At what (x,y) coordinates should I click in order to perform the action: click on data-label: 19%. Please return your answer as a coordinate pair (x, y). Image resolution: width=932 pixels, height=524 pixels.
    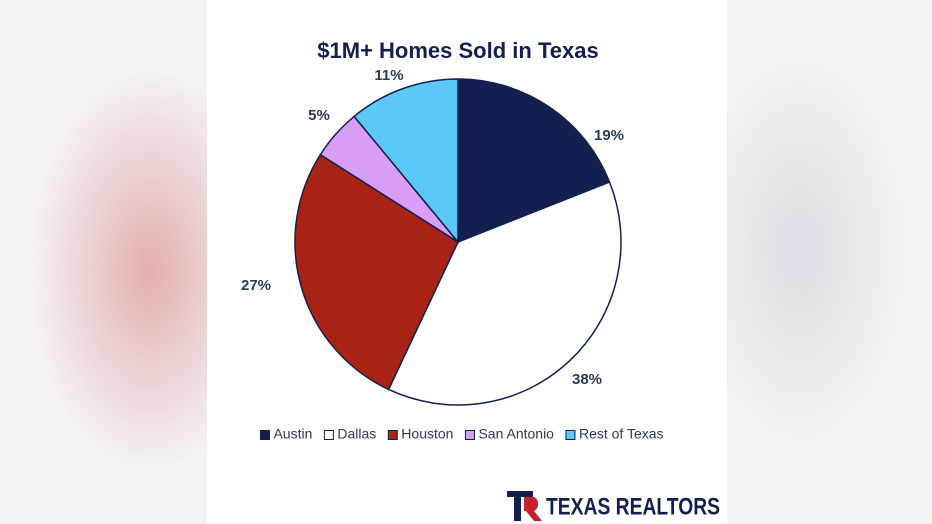
    Looking at the image, I should click on (609, 135).